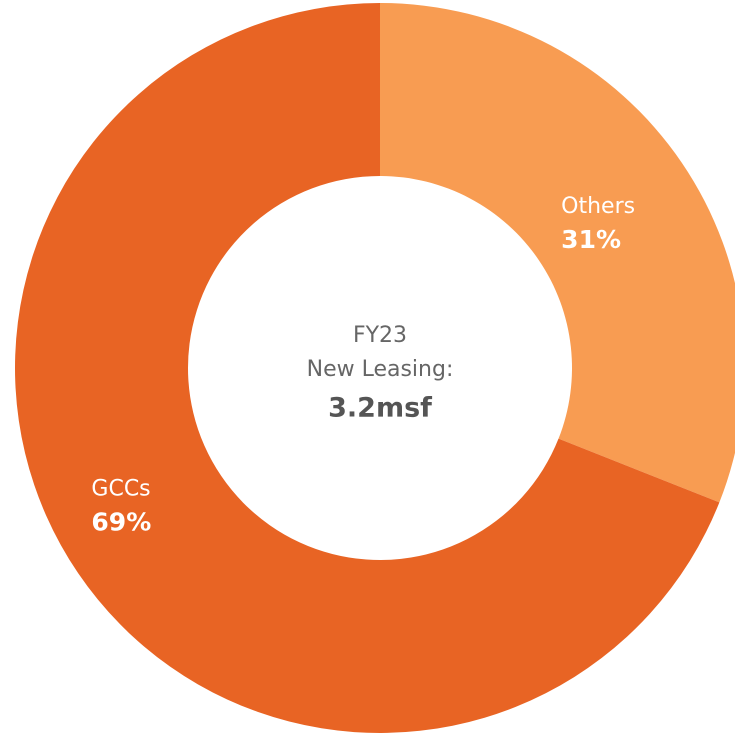 Image resolution: width=735 pixels, height=735 pixels. What do you see at coordinates (598, 206) in the screenshot?
I see `slice-label: Others` at bounding box center [598, 206].